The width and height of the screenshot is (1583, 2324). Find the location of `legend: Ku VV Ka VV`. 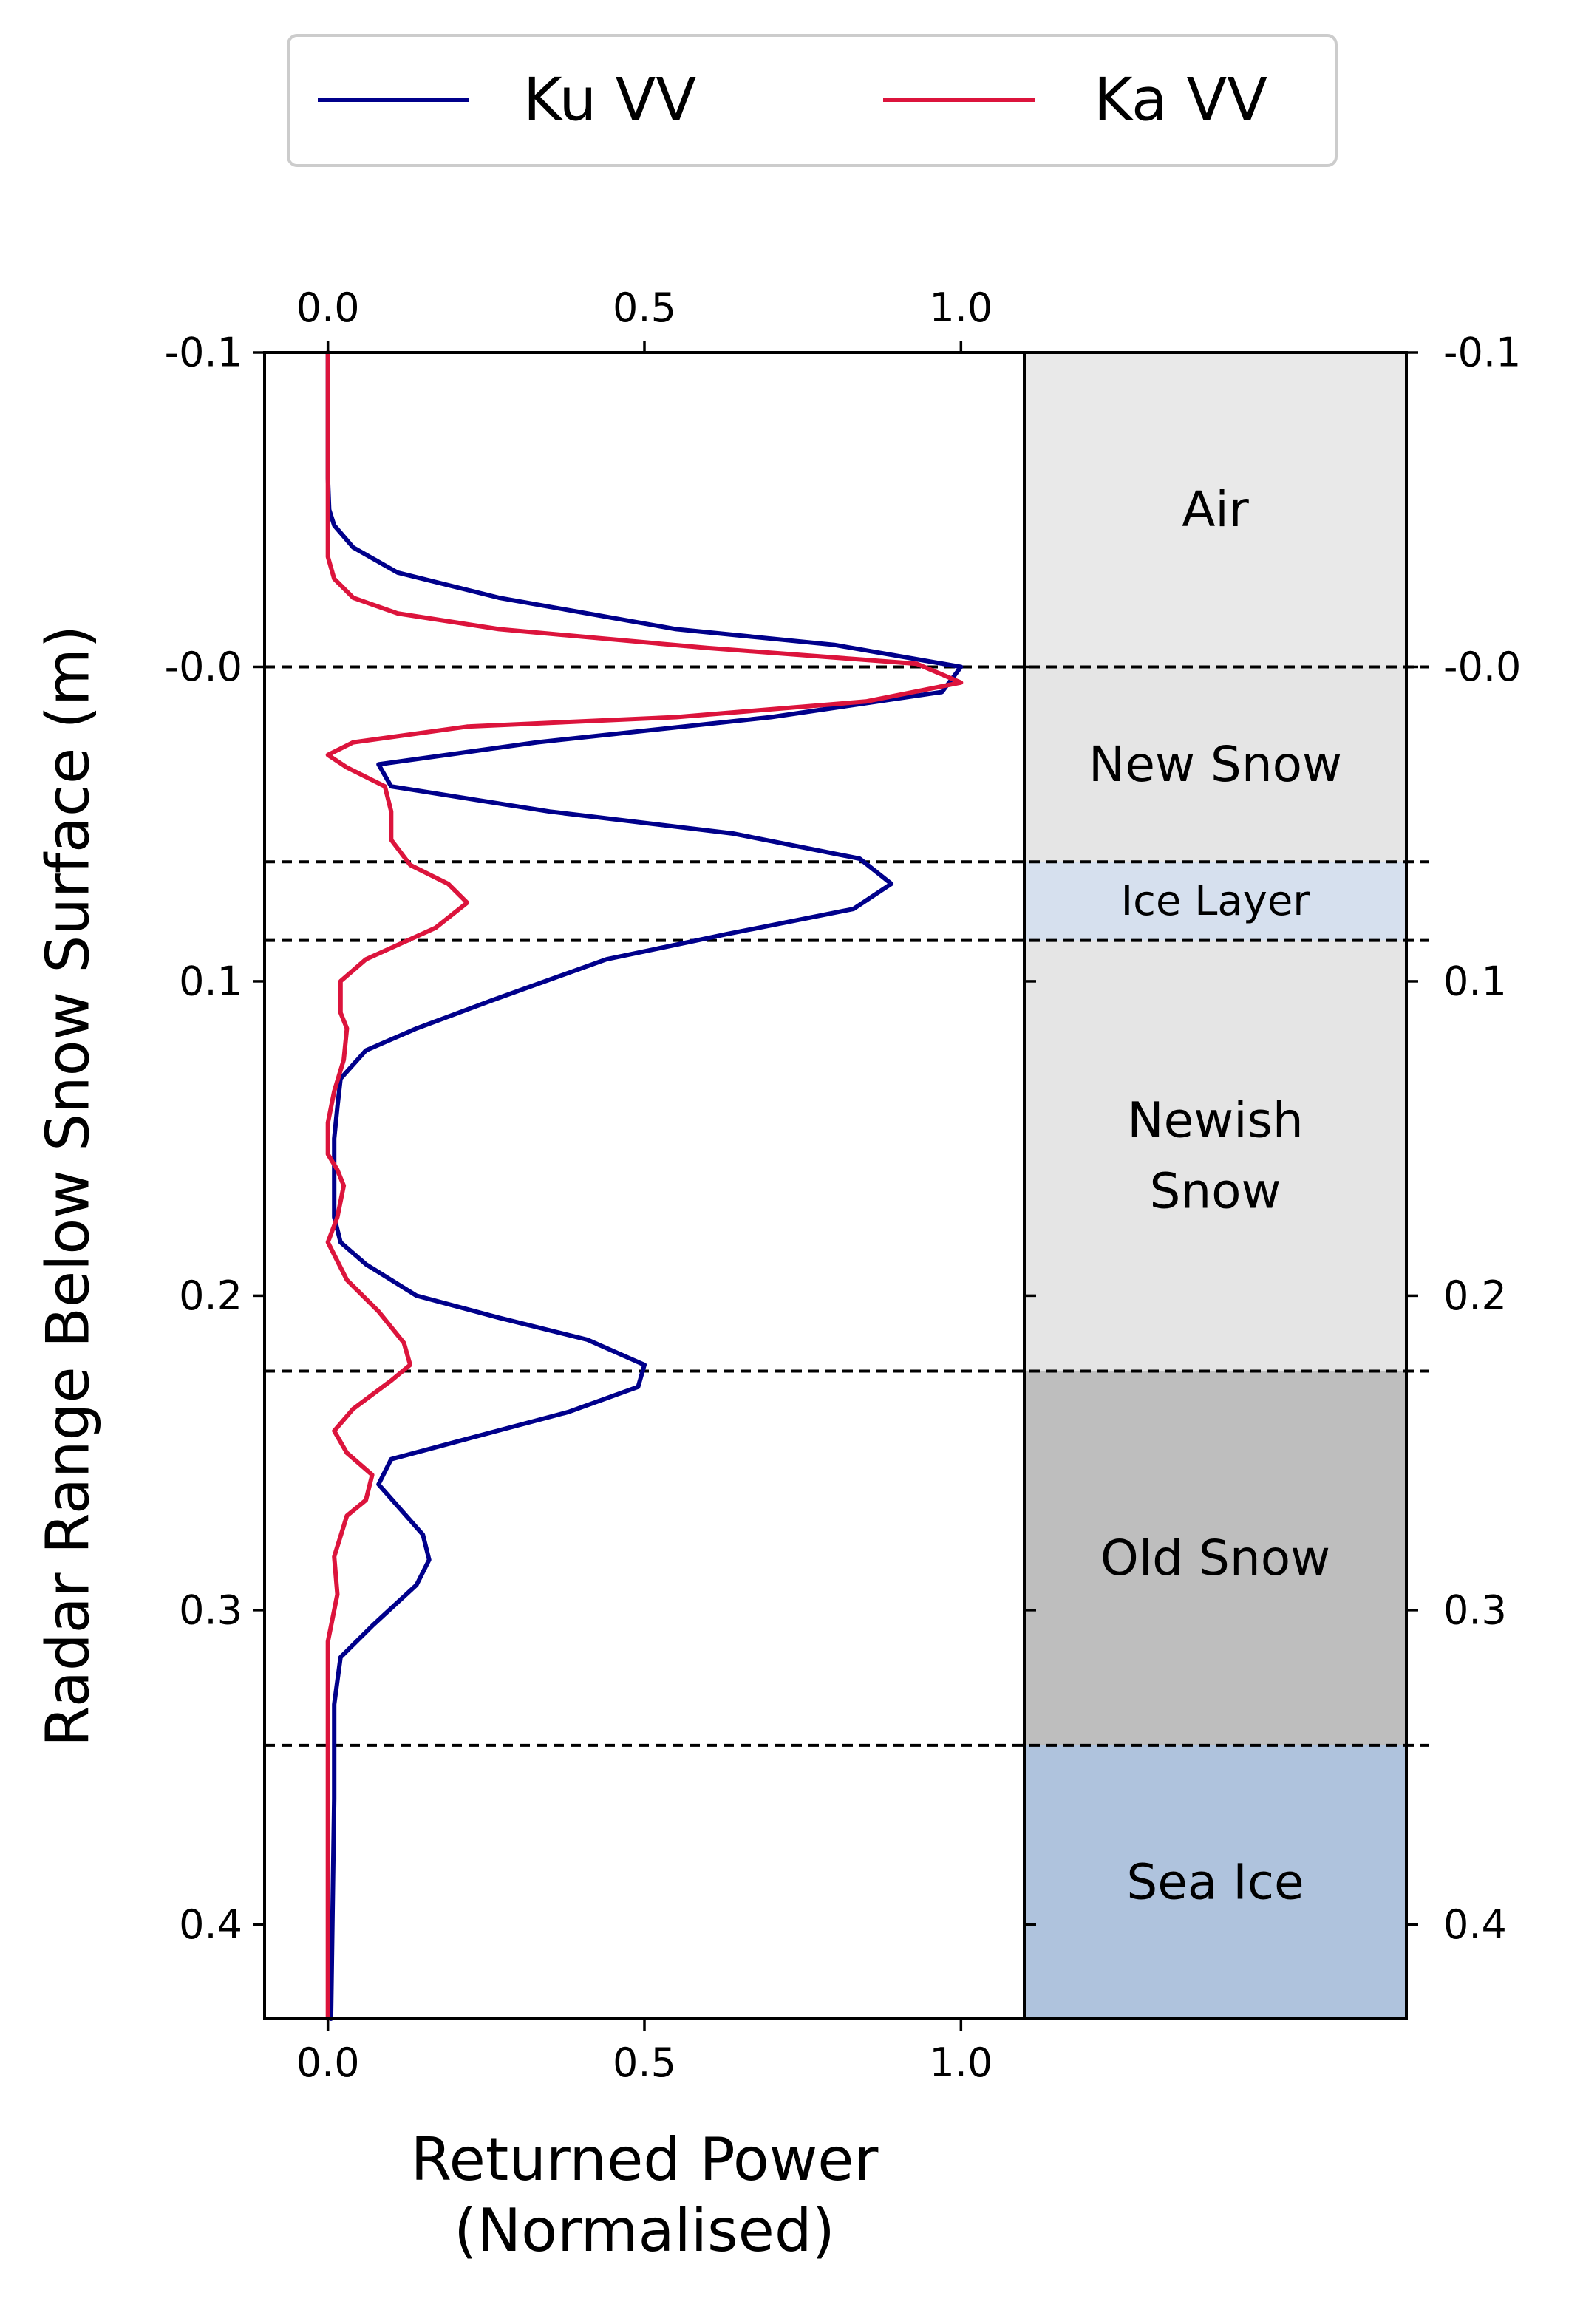

legend: Ku VV Ka VV is located at coordinates (812, 100).